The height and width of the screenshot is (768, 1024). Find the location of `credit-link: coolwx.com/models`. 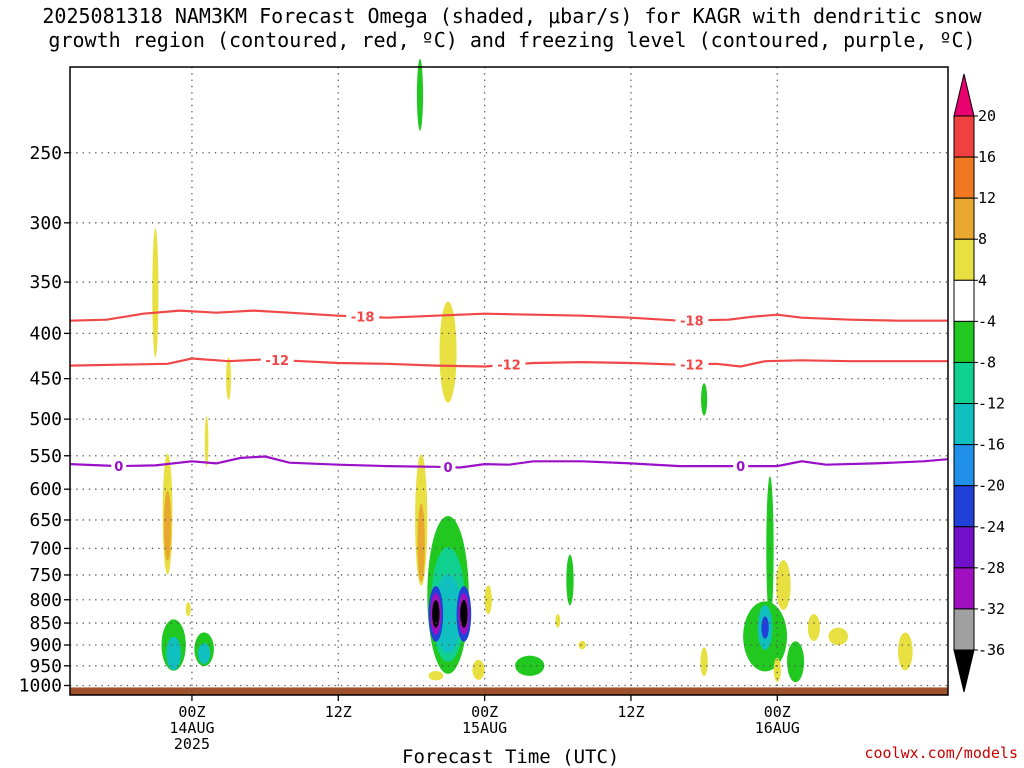

credit-link: coolwx.com/models is located at coordinates (941, 753).